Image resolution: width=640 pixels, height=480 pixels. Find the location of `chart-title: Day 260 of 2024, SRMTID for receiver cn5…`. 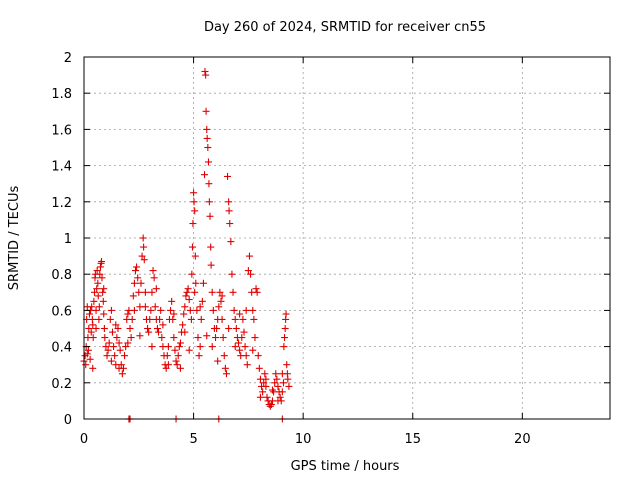

chart-title: Day 260 of 2024, SRMTID for receiver cn5… is located at coordinates (345, 27).